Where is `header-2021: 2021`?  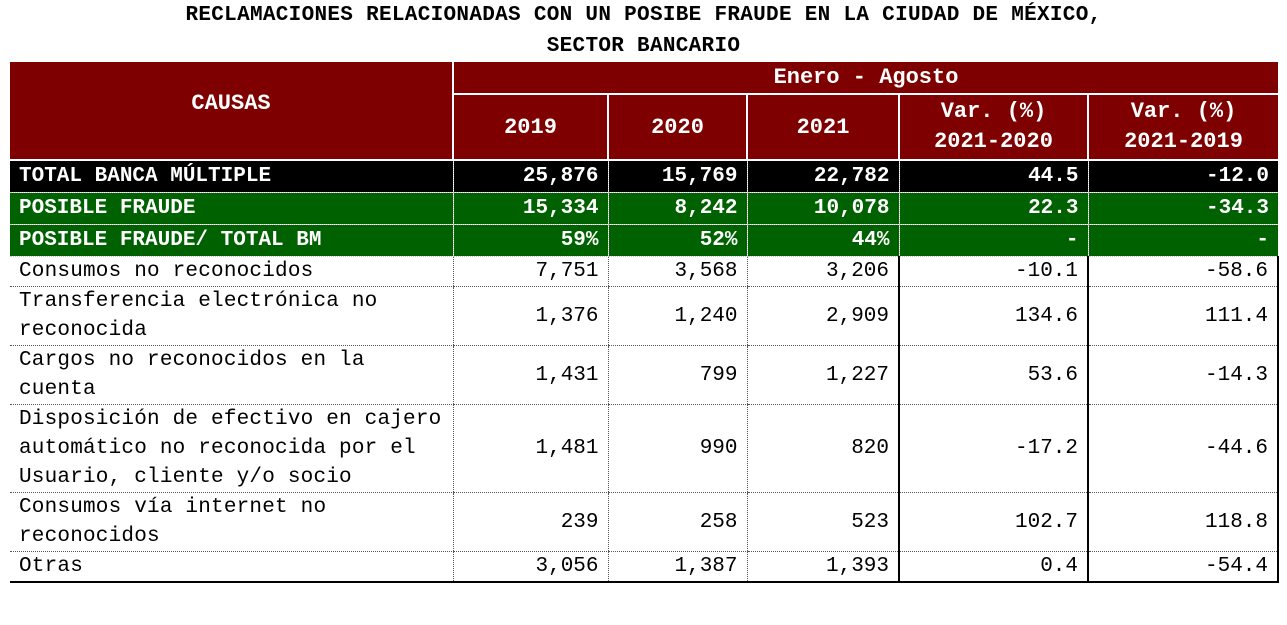
header-2021: 2021 is located at coordinates (822, 127).